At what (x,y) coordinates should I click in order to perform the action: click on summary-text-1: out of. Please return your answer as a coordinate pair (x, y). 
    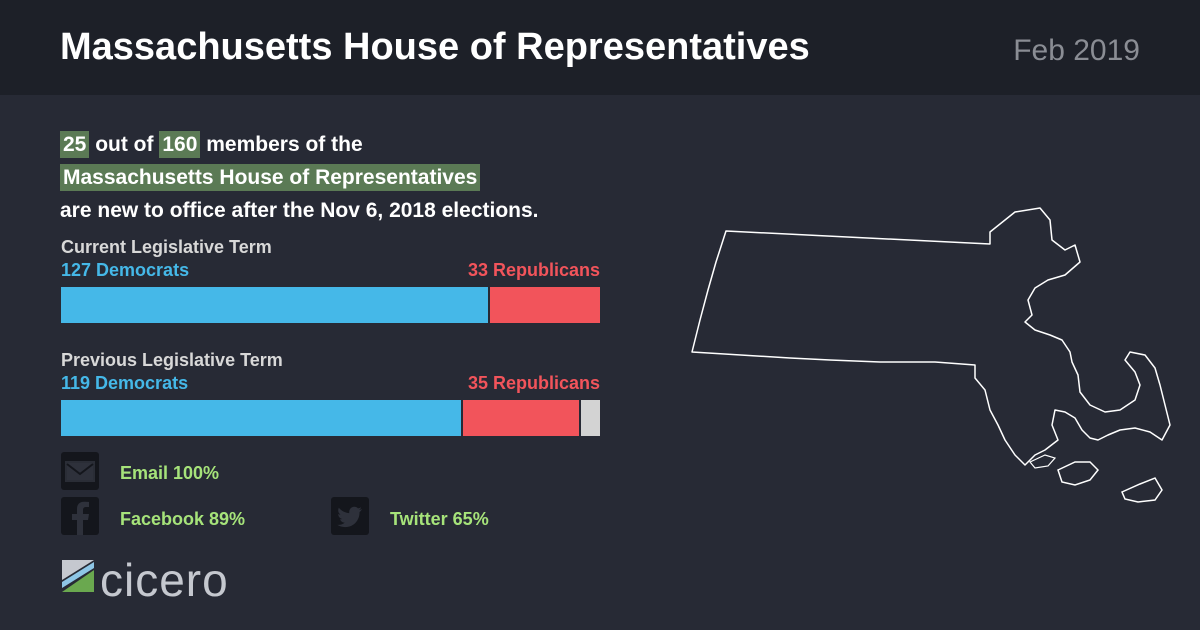
    Looking at the image, I should click on (124, 144).